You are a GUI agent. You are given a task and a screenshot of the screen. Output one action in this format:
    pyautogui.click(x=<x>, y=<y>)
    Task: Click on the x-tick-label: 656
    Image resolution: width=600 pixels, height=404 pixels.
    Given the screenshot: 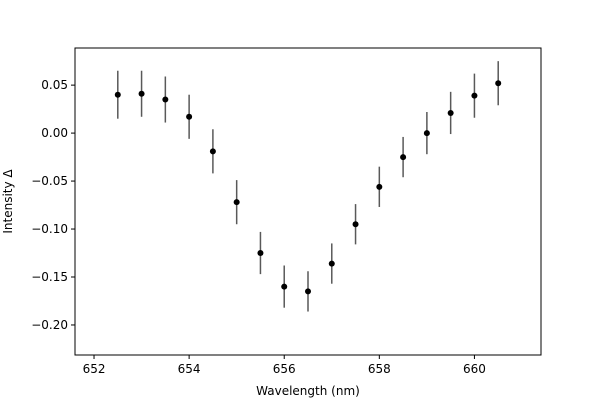 What is the action you would take?
    pyautogui.click(x=284, y=369)
    